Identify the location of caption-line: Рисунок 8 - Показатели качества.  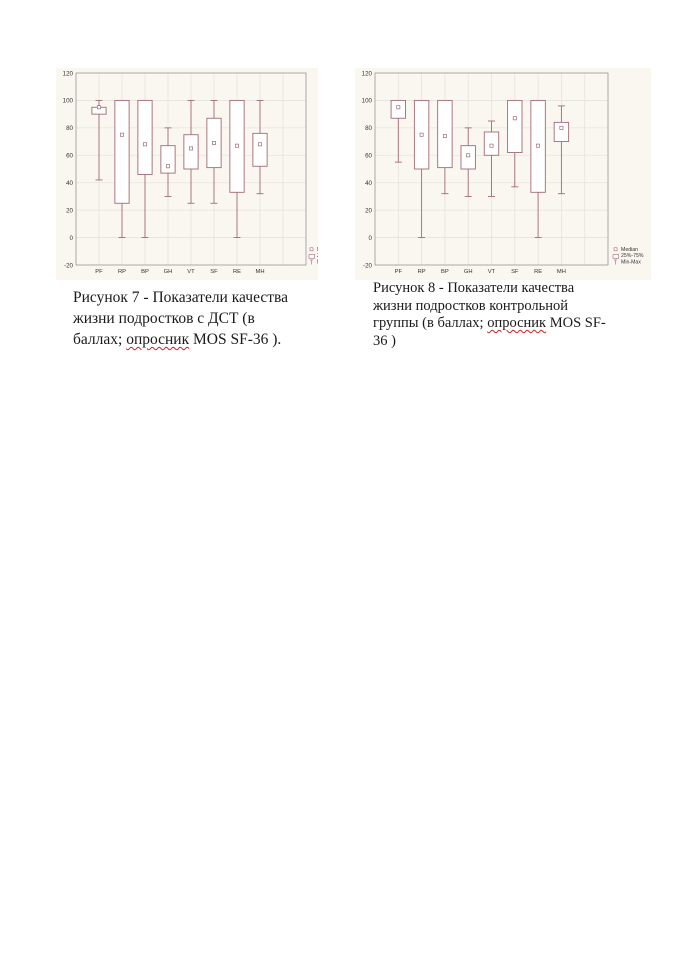
(474, 288).